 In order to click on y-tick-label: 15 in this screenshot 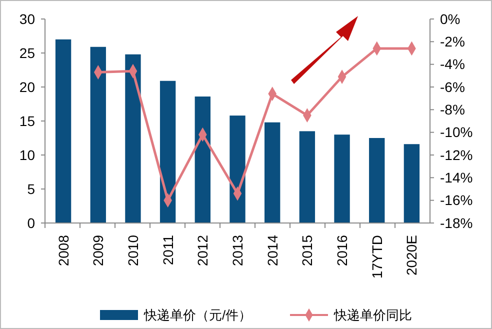, I will do `click(27, 120)`.